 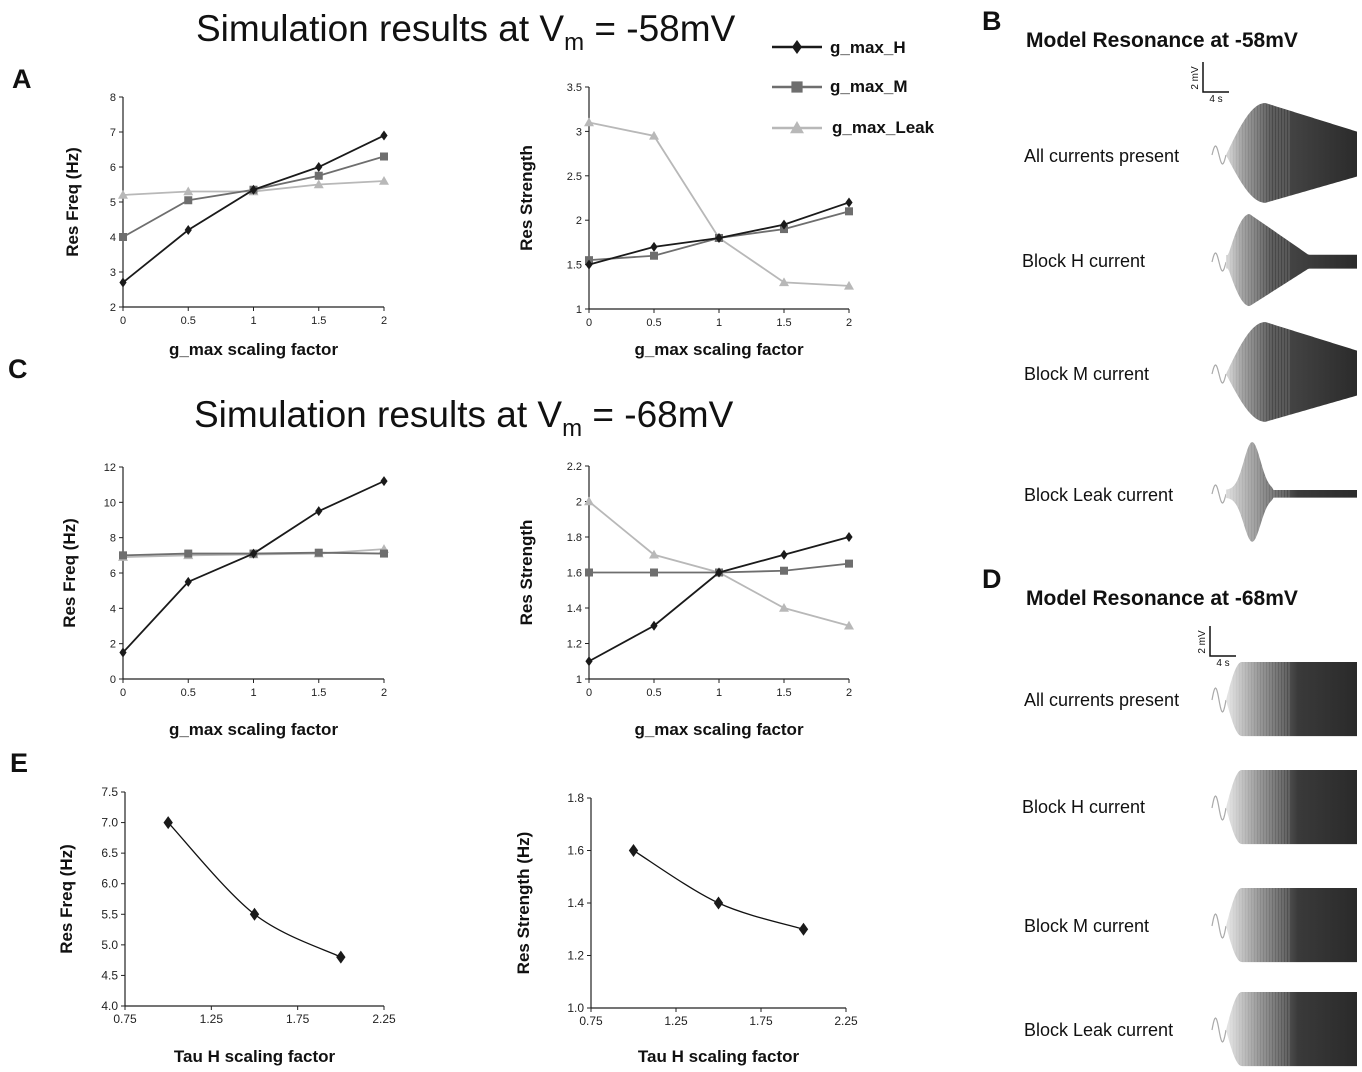 What do you see at coordinates (575, 851) in the screenshot?
I see `y-tick-label: 1.6` at bounding box center [575, 851].